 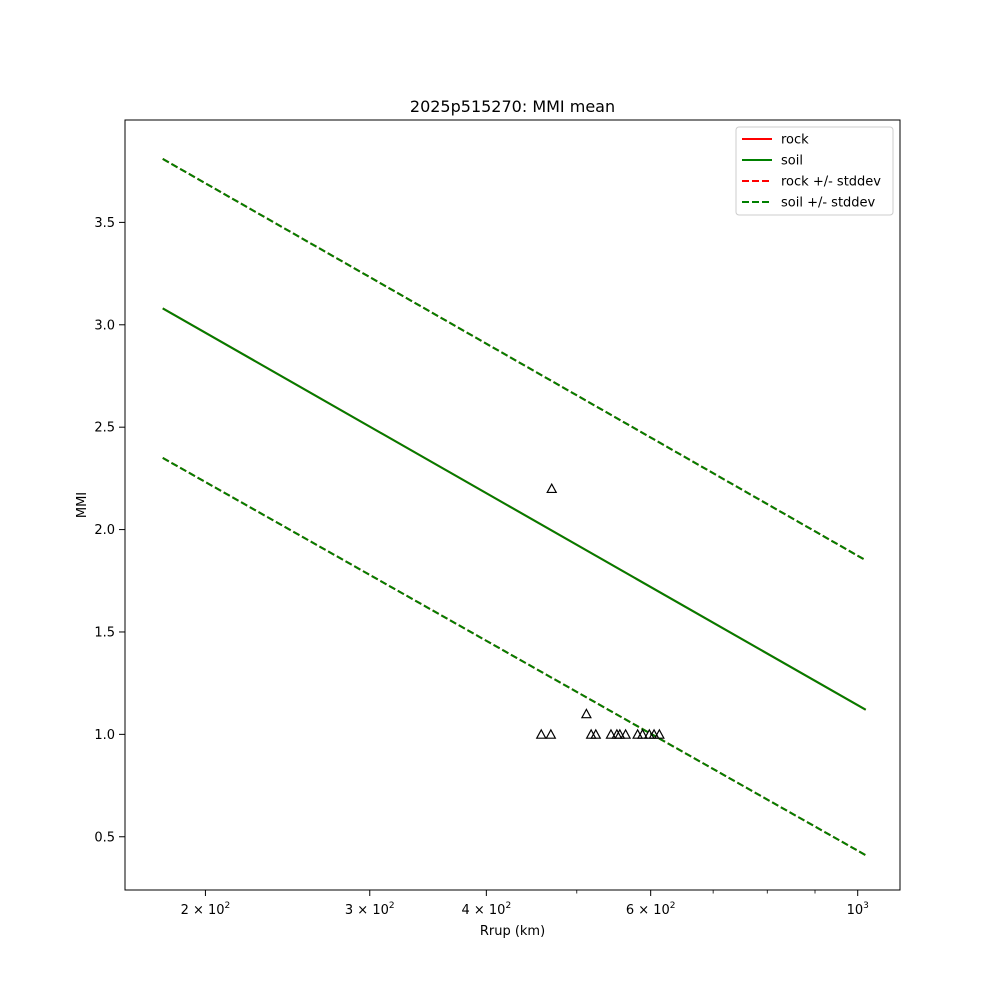 What do you see at coordinates (828, 203) in the screenshot?
I see `legend-label-3: soil +/- stddev` at bounding box center [828, 203].